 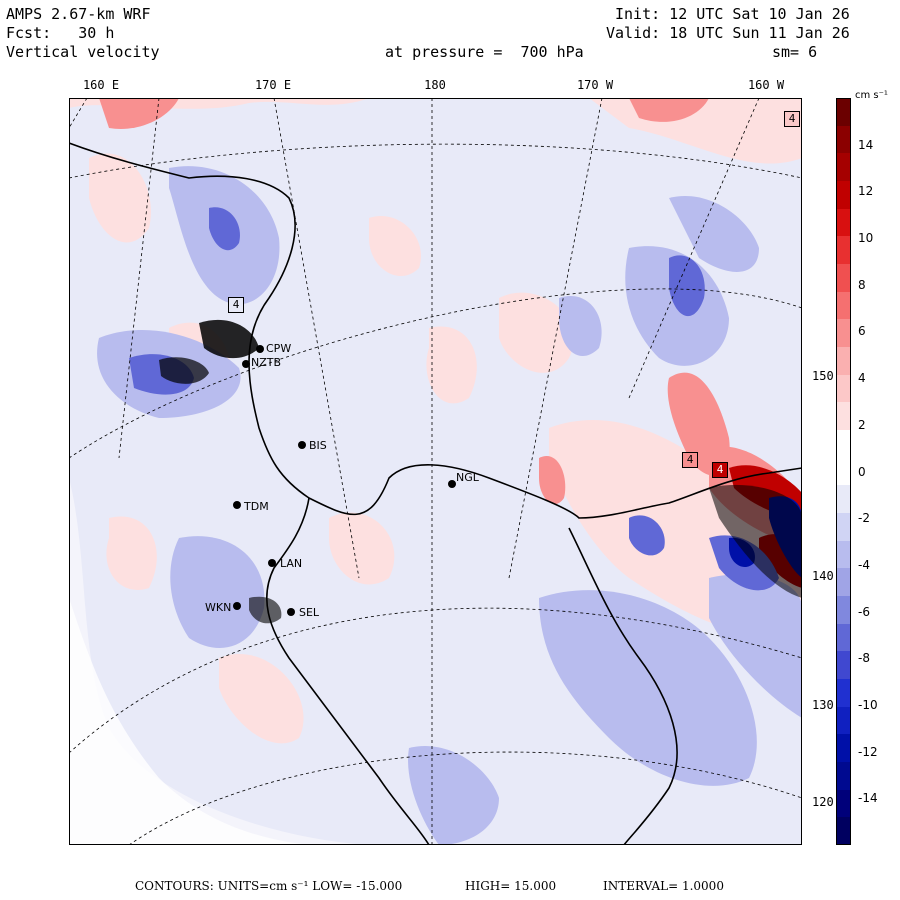 I want to click on pressure-level: at pressure = 700 hPa, so click(x=484, y=52).